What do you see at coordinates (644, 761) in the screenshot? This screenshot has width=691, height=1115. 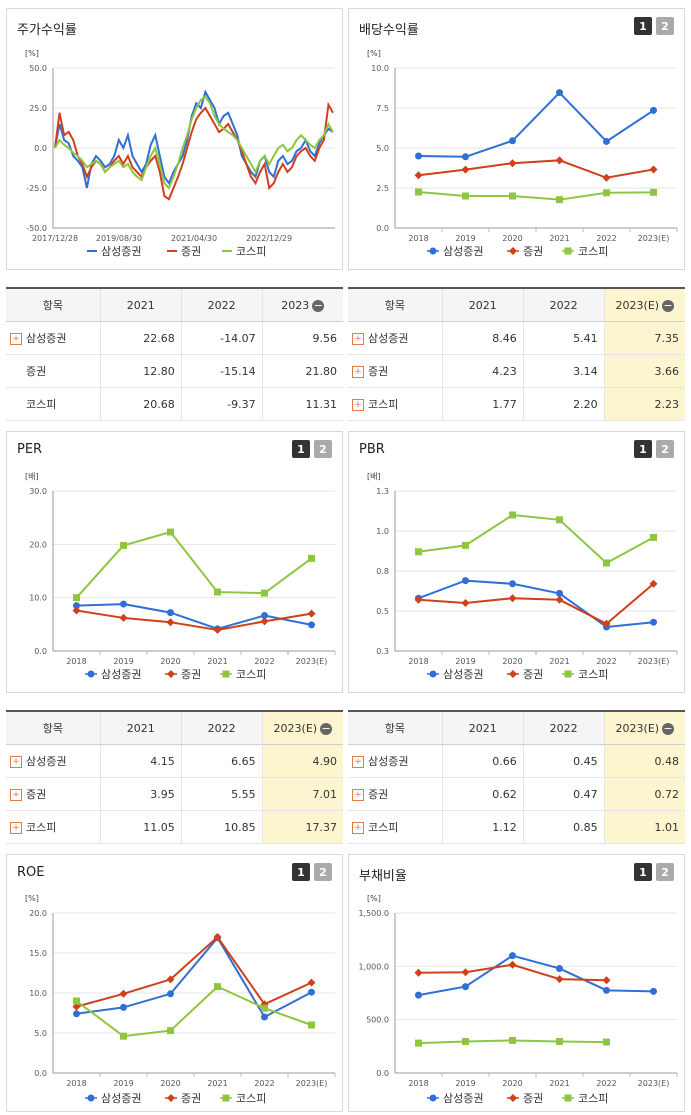 I see `value-cell: 0.48` at bounding box center [644, 761].